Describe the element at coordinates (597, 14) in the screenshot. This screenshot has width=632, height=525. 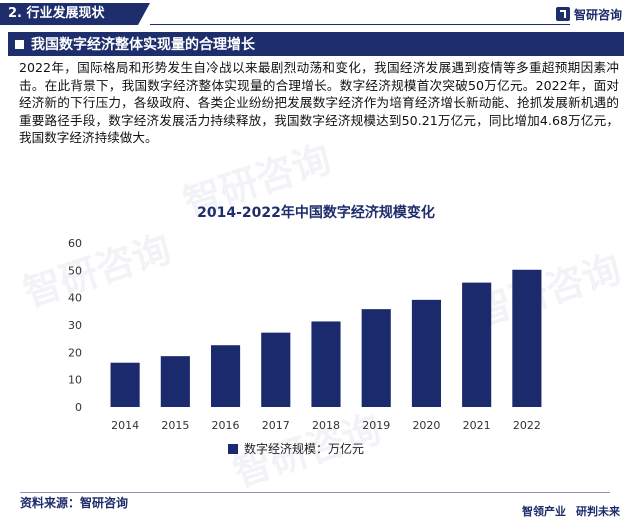
I see `brand-name: 智研咨询` at that location.